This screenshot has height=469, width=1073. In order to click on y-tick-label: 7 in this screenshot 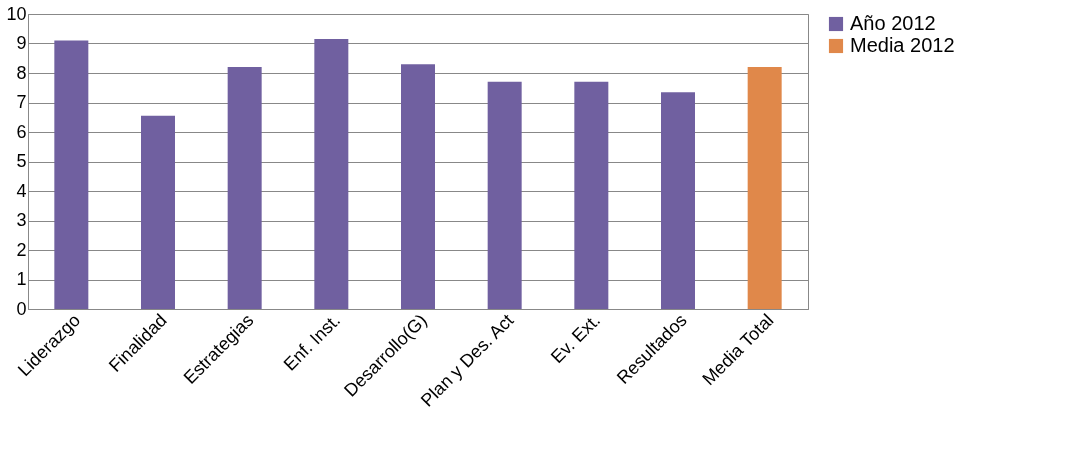, I will do `click(21, 102)`.